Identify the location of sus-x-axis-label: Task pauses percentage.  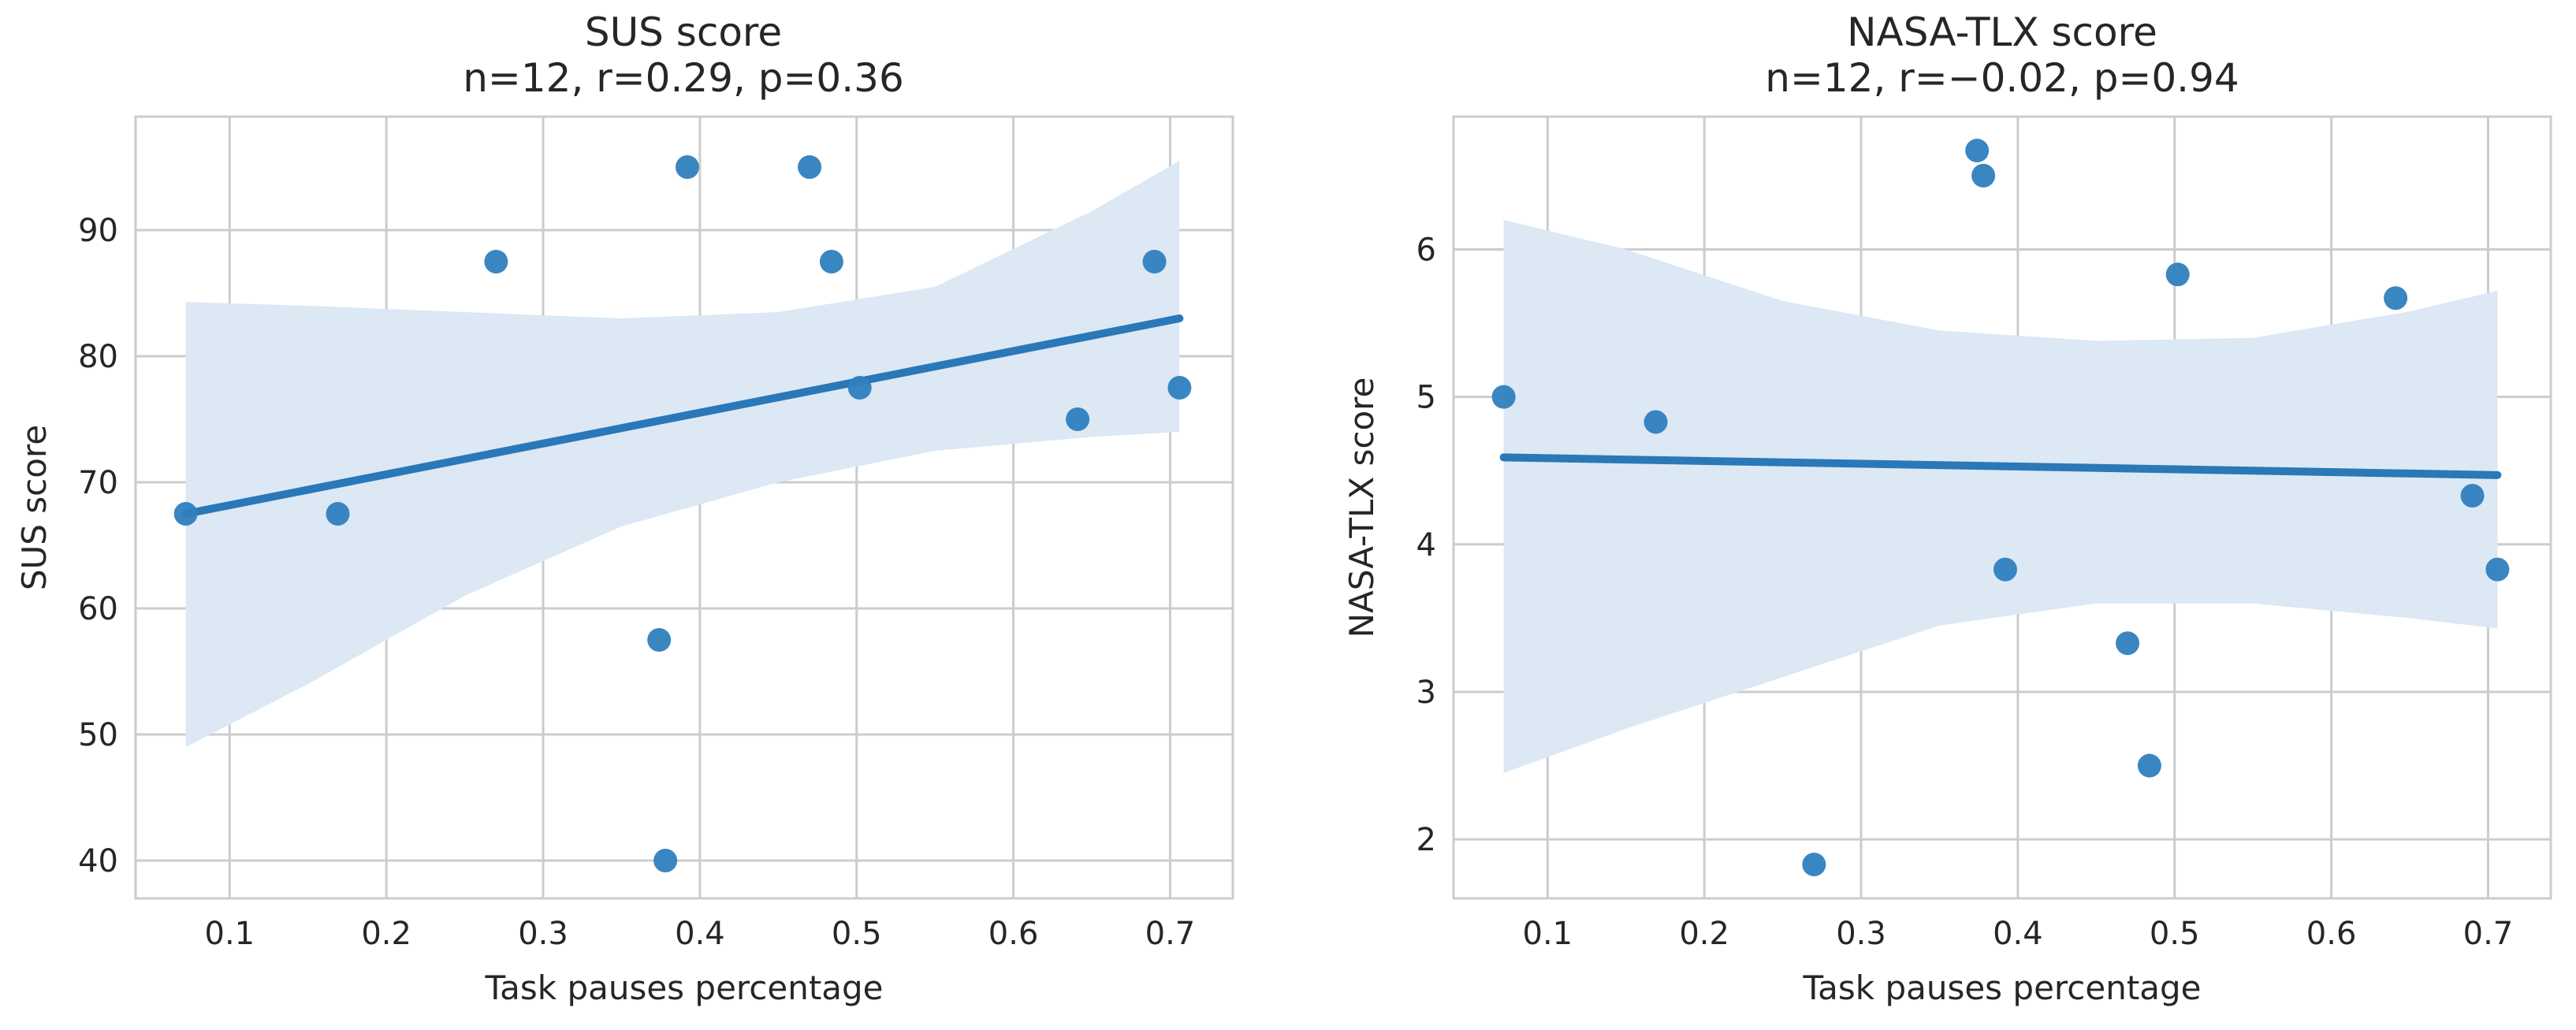
(683, 988).